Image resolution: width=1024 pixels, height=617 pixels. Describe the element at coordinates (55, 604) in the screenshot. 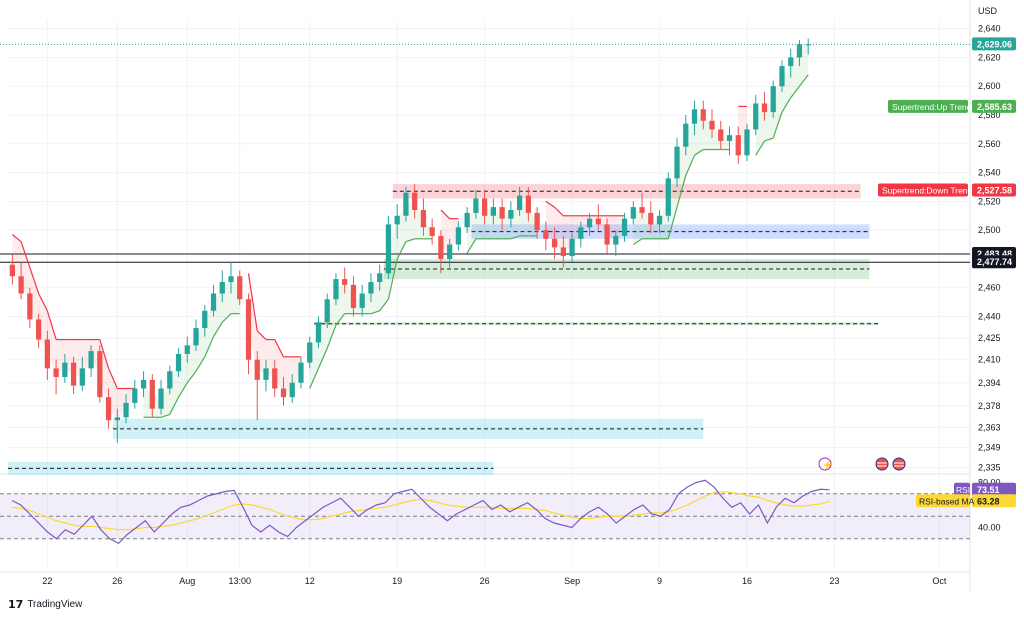

I see `brand-name: TradingView` at that location.